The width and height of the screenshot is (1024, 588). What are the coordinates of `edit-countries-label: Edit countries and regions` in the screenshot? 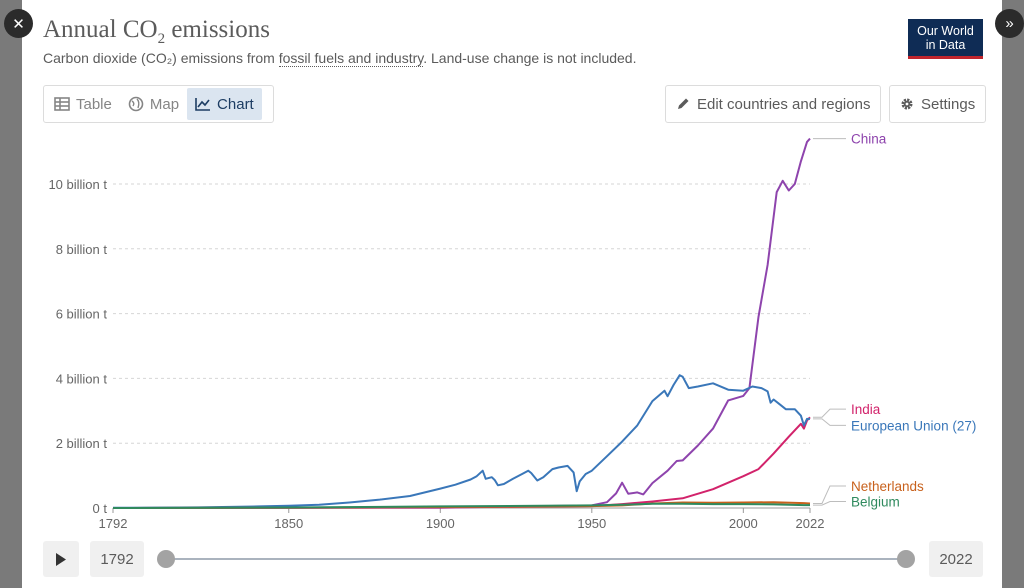 It's located at (784, 104).